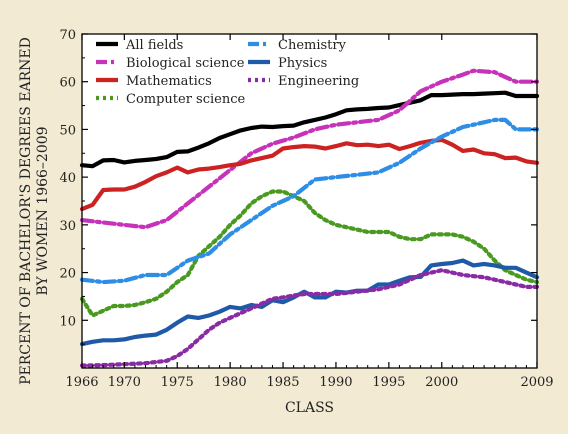  I want to click on x-tick-label: 1970, so click(124, 382).